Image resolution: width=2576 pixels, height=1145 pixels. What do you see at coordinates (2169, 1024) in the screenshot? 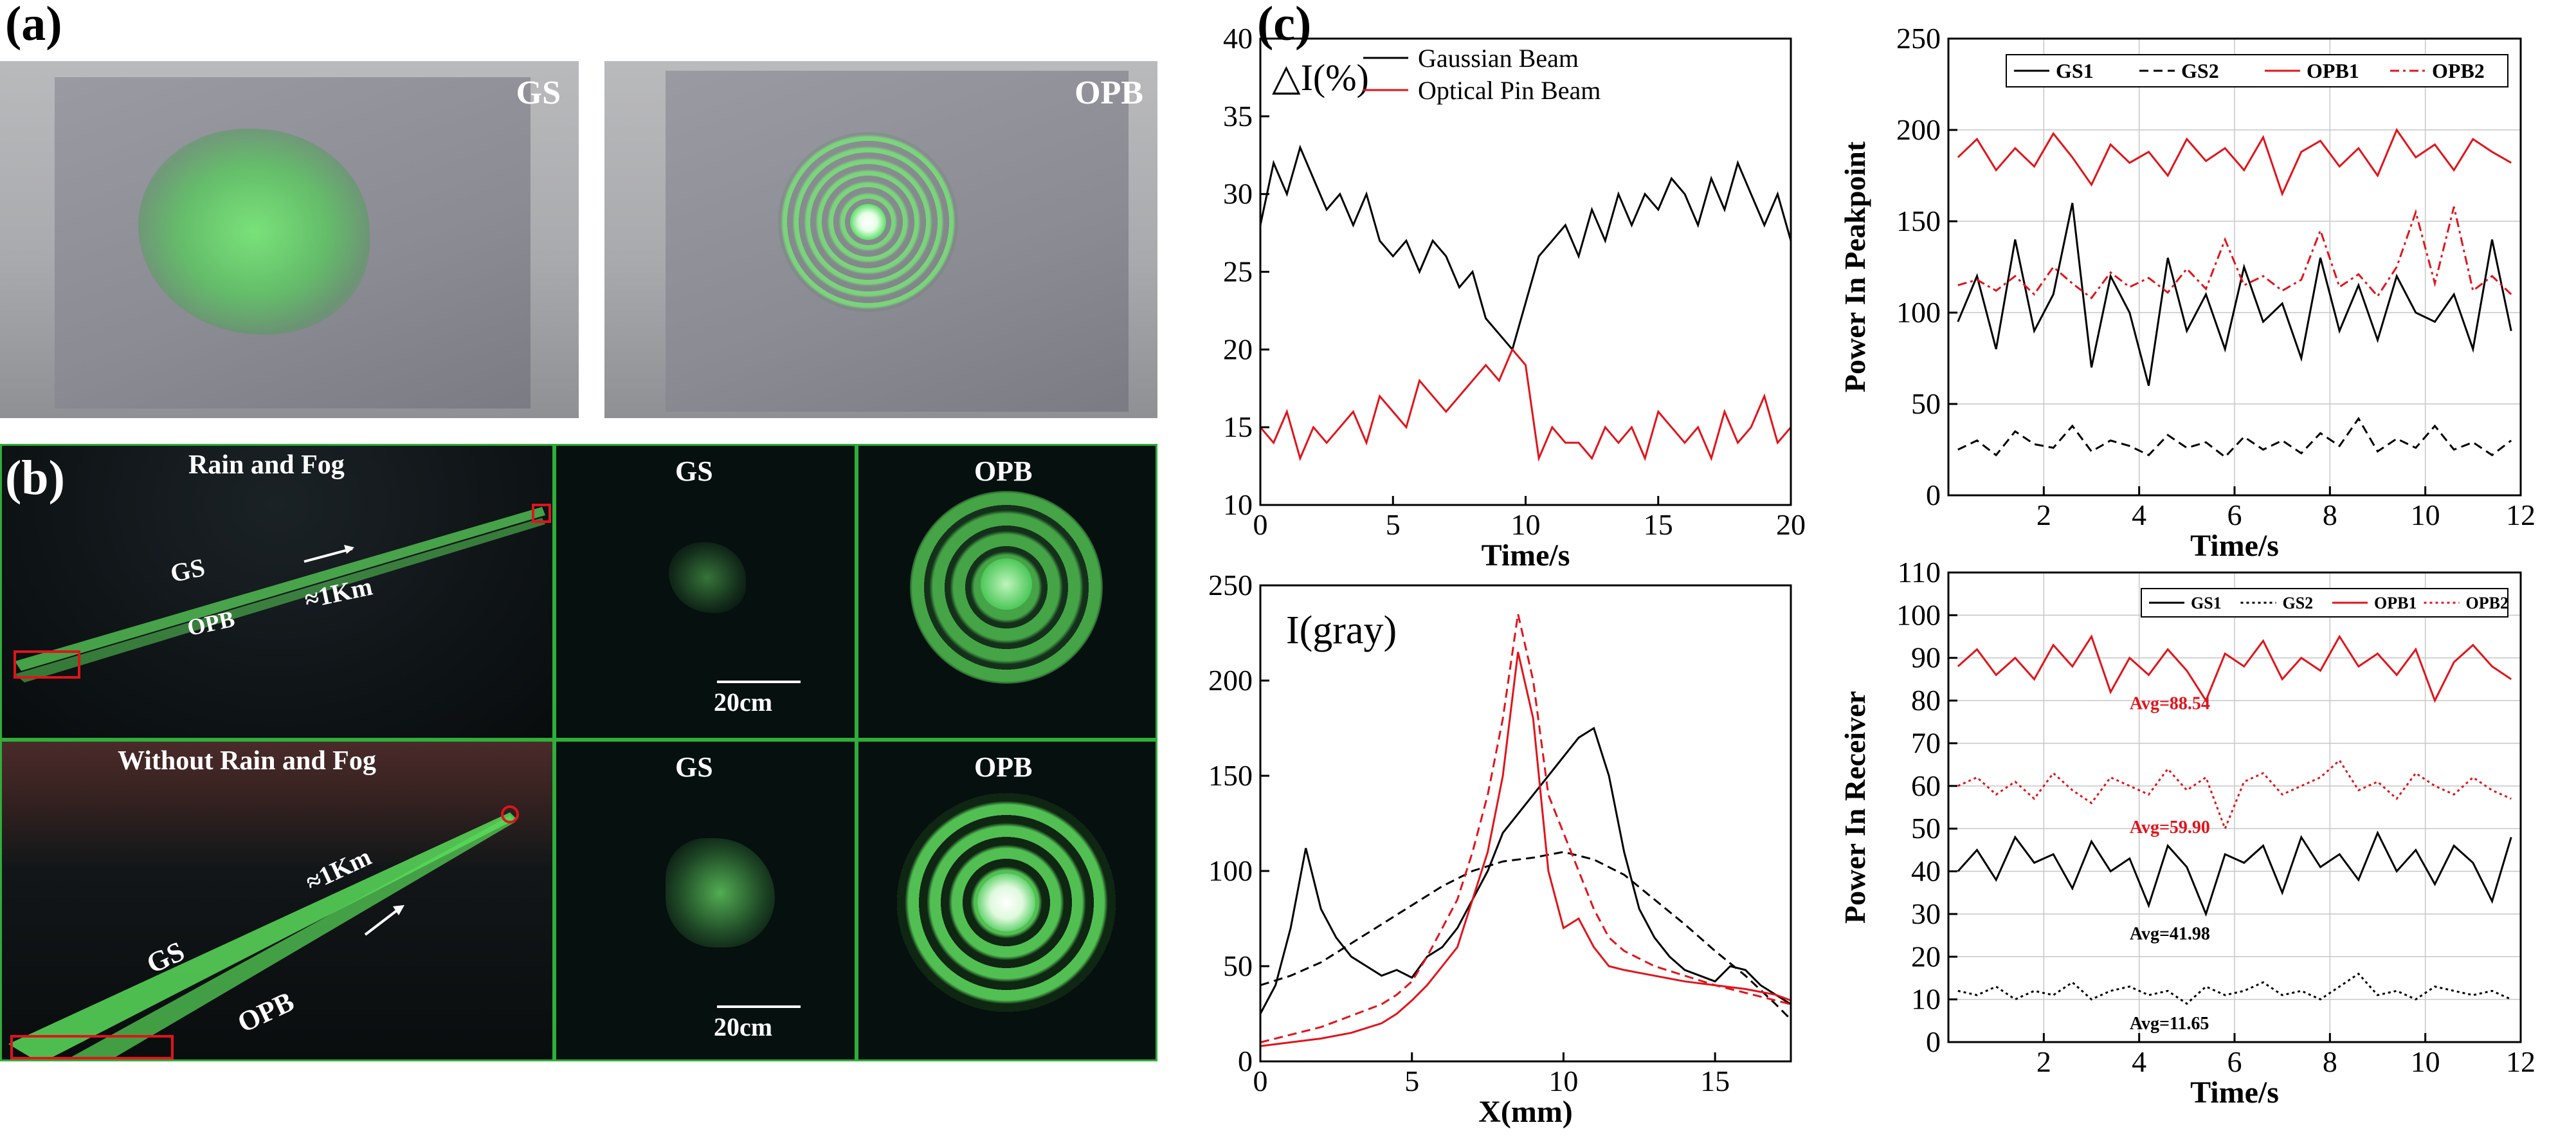
I see `avg-annotation: Avg=11.65` at bounding box center [2169, 1024].